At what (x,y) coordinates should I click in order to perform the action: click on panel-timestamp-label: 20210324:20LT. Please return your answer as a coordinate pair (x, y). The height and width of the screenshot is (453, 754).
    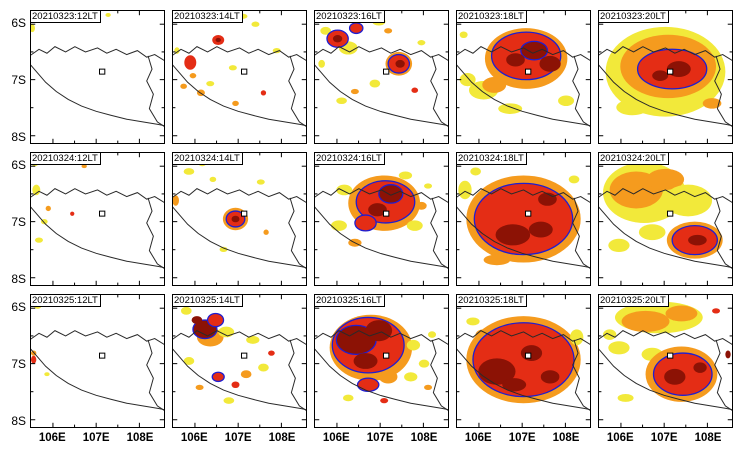
    Looking at the image, I should click on (634, 159).